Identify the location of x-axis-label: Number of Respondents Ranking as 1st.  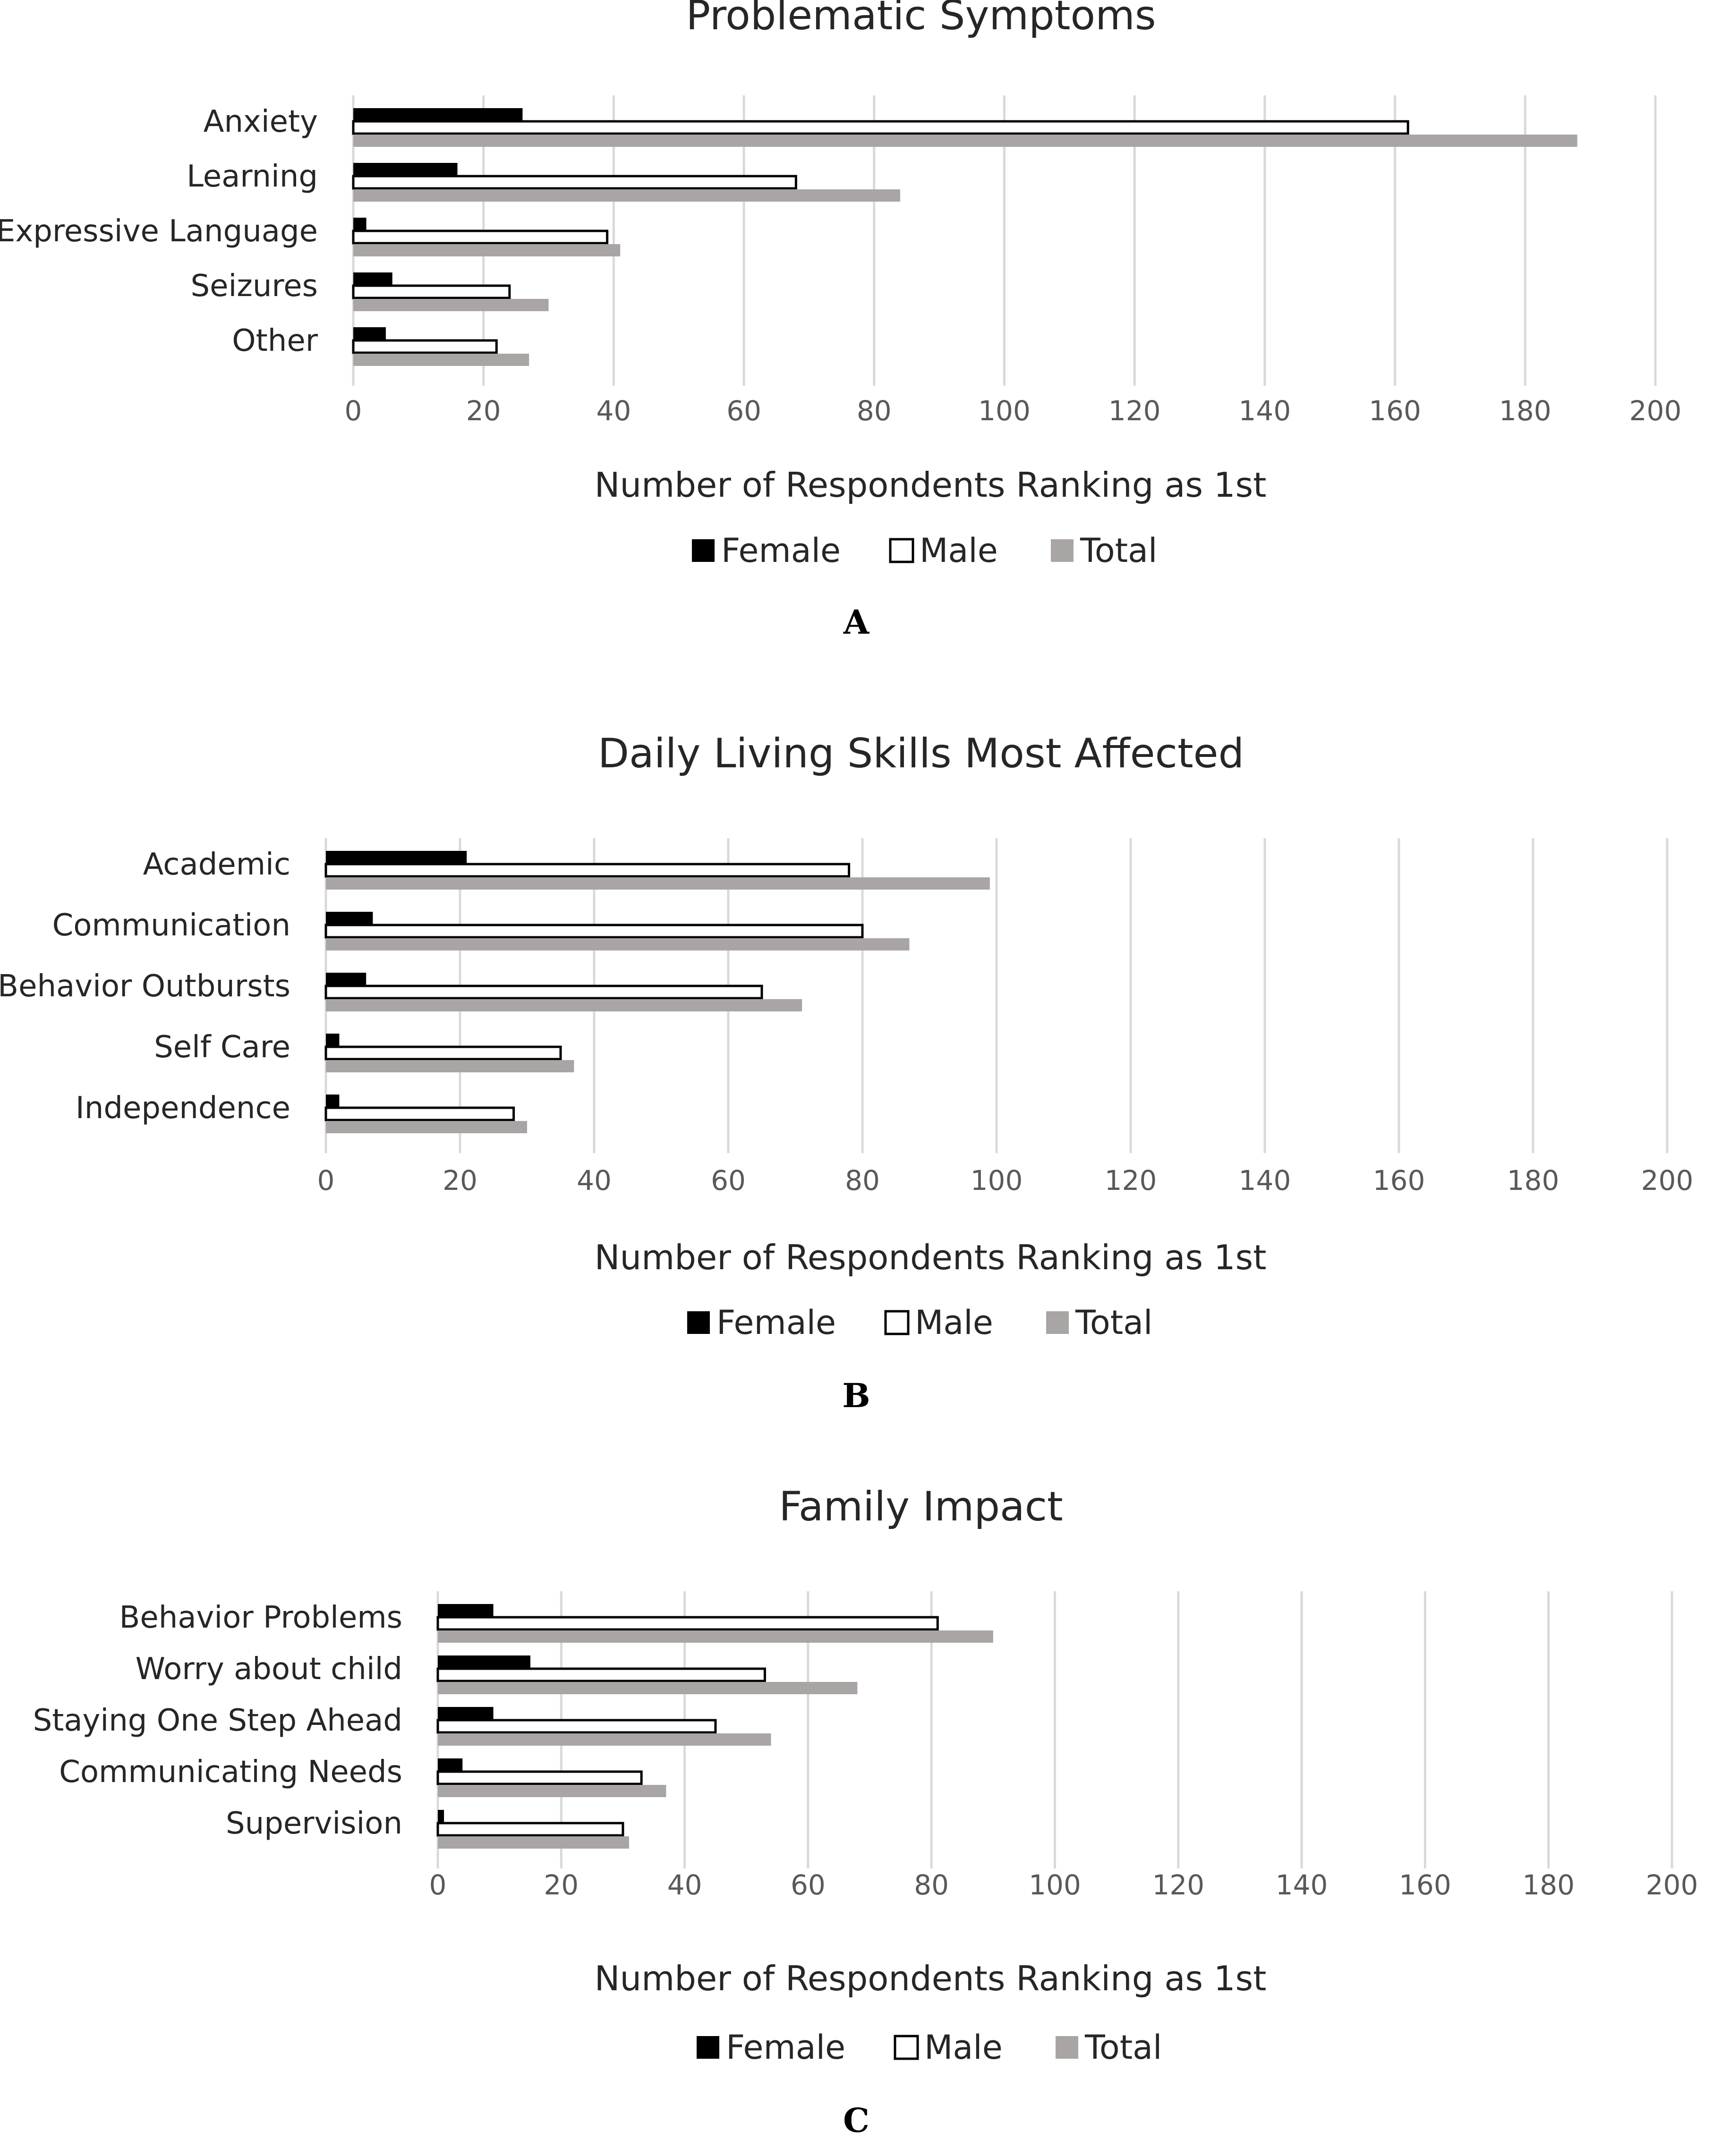
(931, 1257).